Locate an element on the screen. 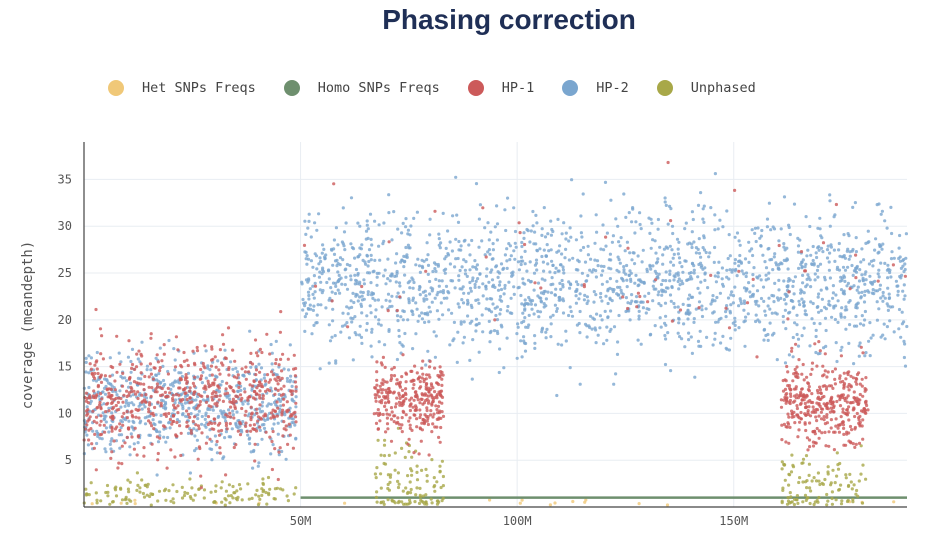 Image resolution: width=928 pixels, height=541 pixels. legend-item-hp2: HP-2 is located at coordinates (595, 88).